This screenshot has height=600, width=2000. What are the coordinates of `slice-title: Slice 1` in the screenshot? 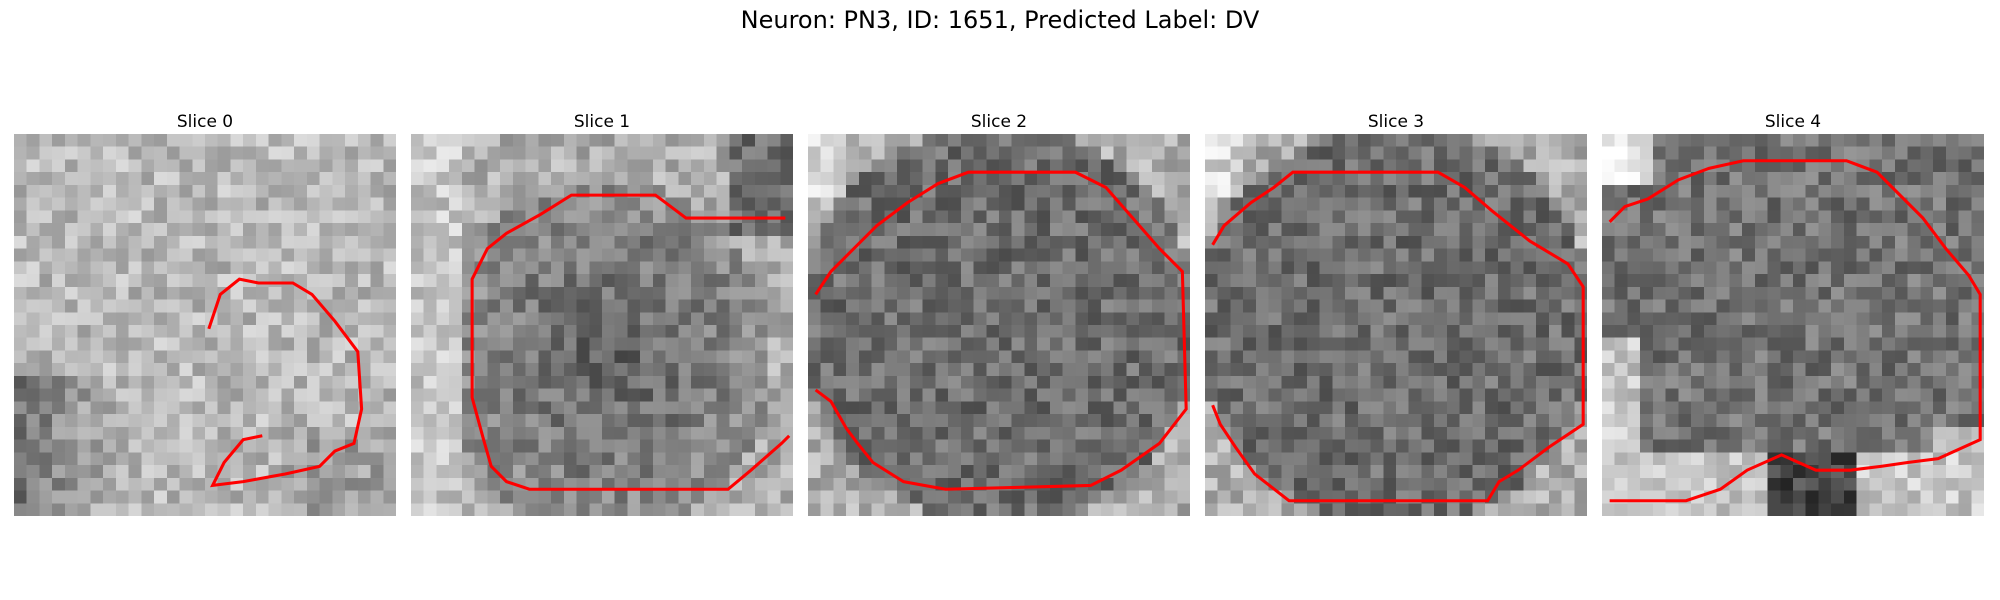 It's located at (602, 122).